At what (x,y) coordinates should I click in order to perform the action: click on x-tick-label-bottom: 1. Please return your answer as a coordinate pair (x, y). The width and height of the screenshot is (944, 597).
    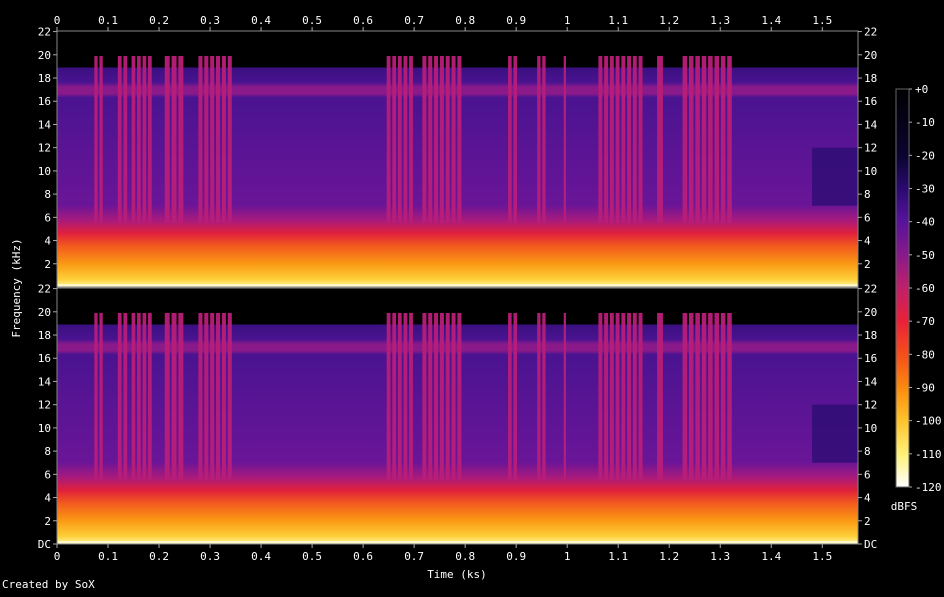
    Looking at the image, I should click on (567, 556).